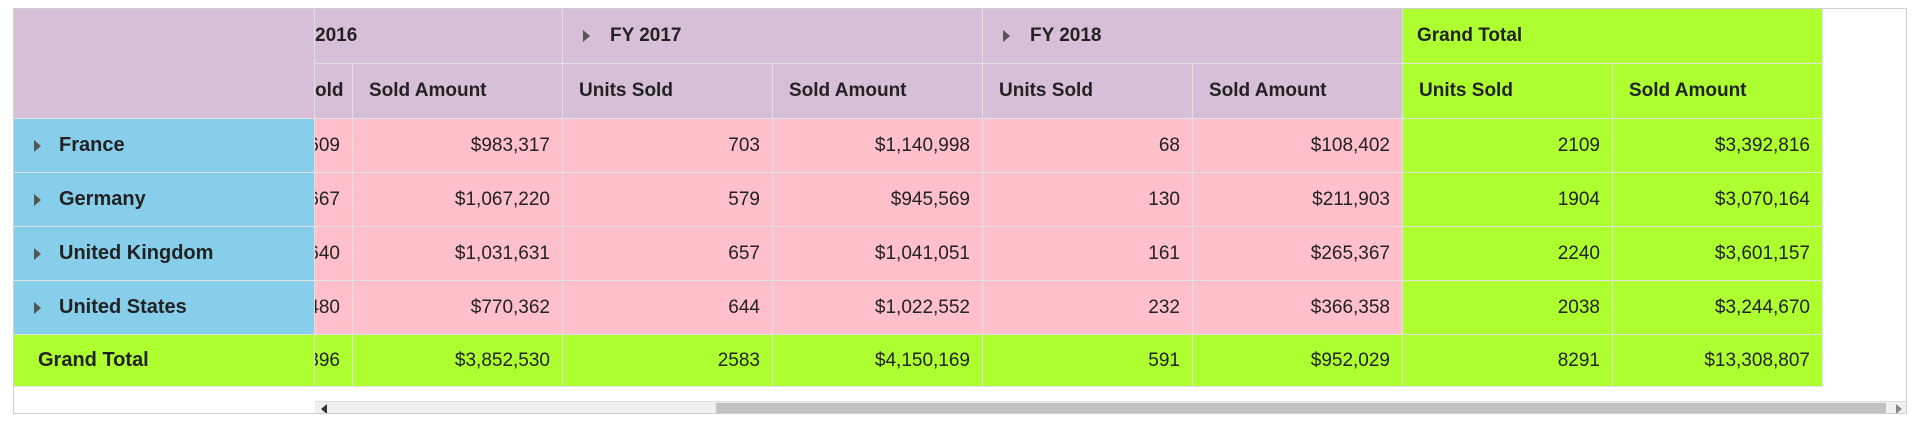 Image resolution: width=1918 pixels, height=431 pixels. Describe the element at coordinates (1298, 200) in the screenshot. I see `value-cell: $211,903` at that location.